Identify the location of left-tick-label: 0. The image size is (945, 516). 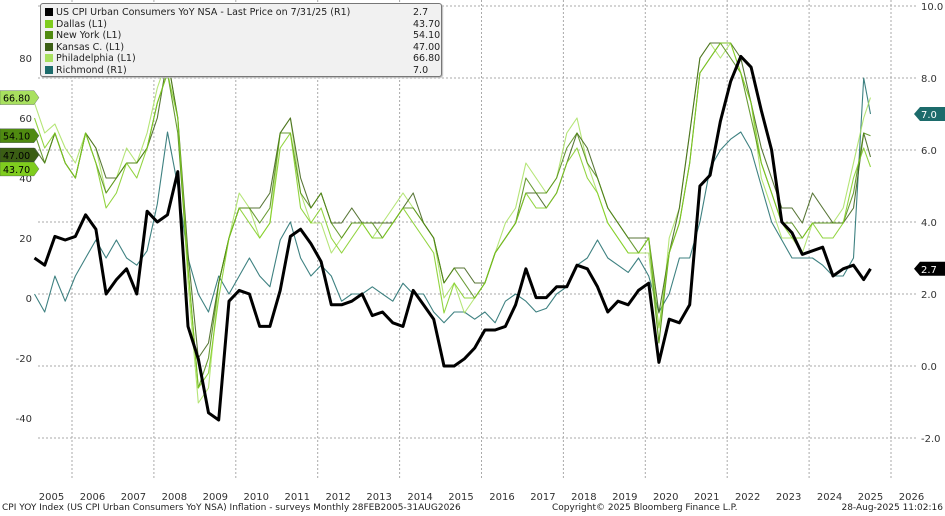
(29, 299).